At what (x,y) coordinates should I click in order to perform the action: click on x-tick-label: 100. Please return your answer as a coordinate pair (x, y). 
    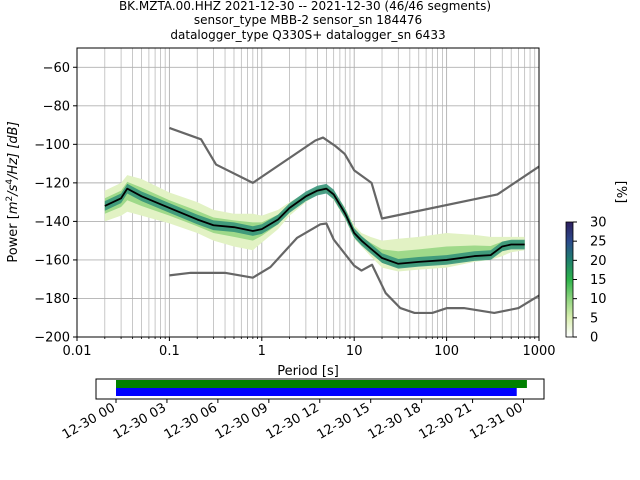
    Looking at the image, I should click on (446, 351).